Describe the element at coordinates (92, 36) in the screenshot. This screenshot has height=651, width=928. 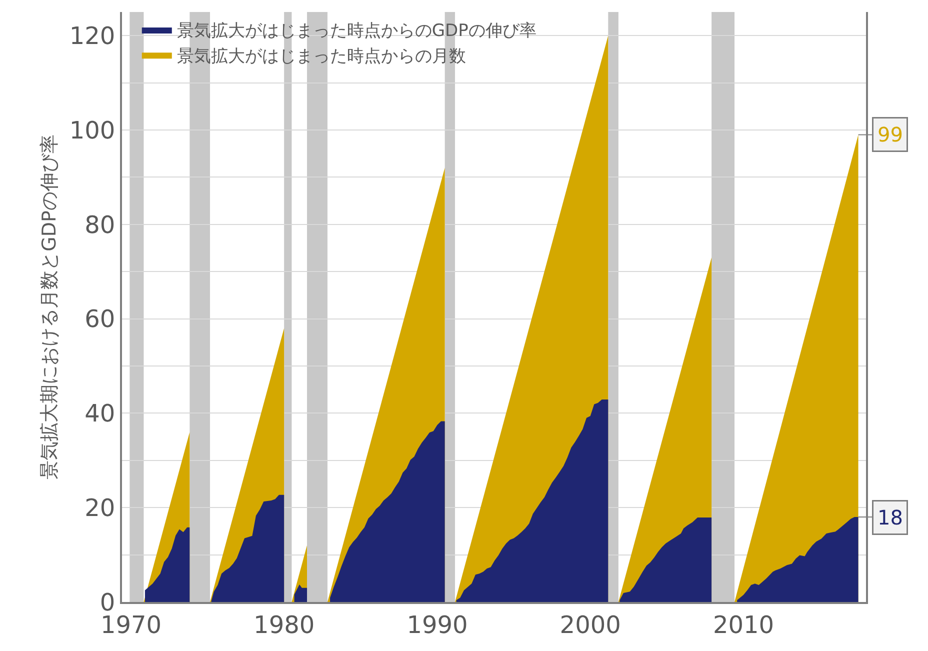
I see `y-tick-label: 120` at that location.